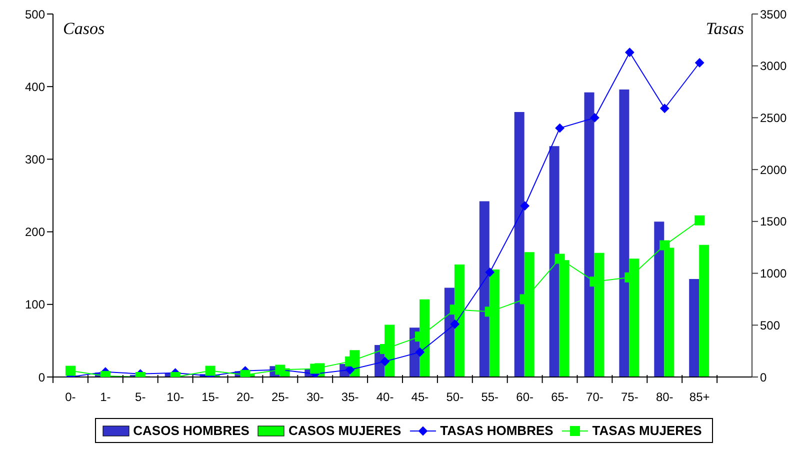 Image resolution: width=808 pixels, height=459 pixels. I want to click on y2-tick-label: 3000, so click(774, 66).